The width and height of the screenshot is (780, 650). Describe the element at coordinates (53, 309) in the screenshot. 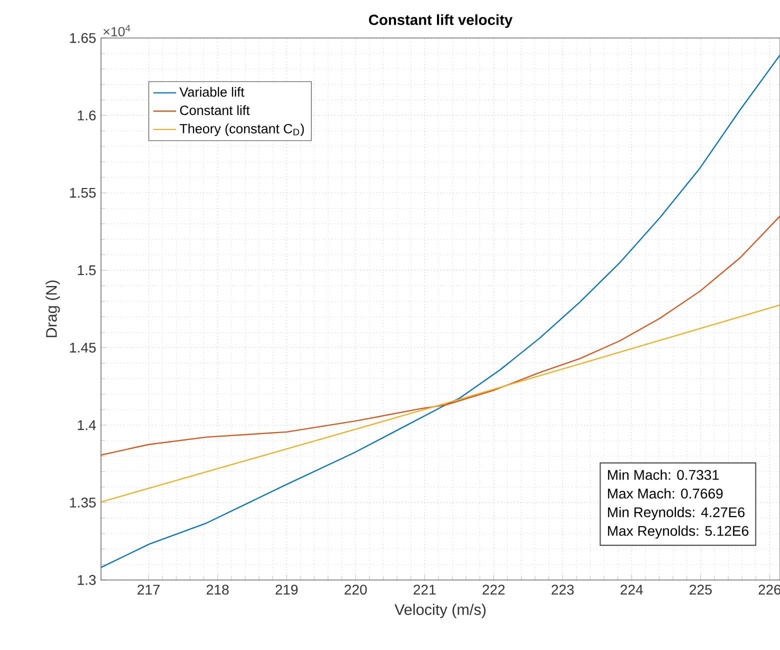

I see `y-axis-title: Drag (N)` at that location.